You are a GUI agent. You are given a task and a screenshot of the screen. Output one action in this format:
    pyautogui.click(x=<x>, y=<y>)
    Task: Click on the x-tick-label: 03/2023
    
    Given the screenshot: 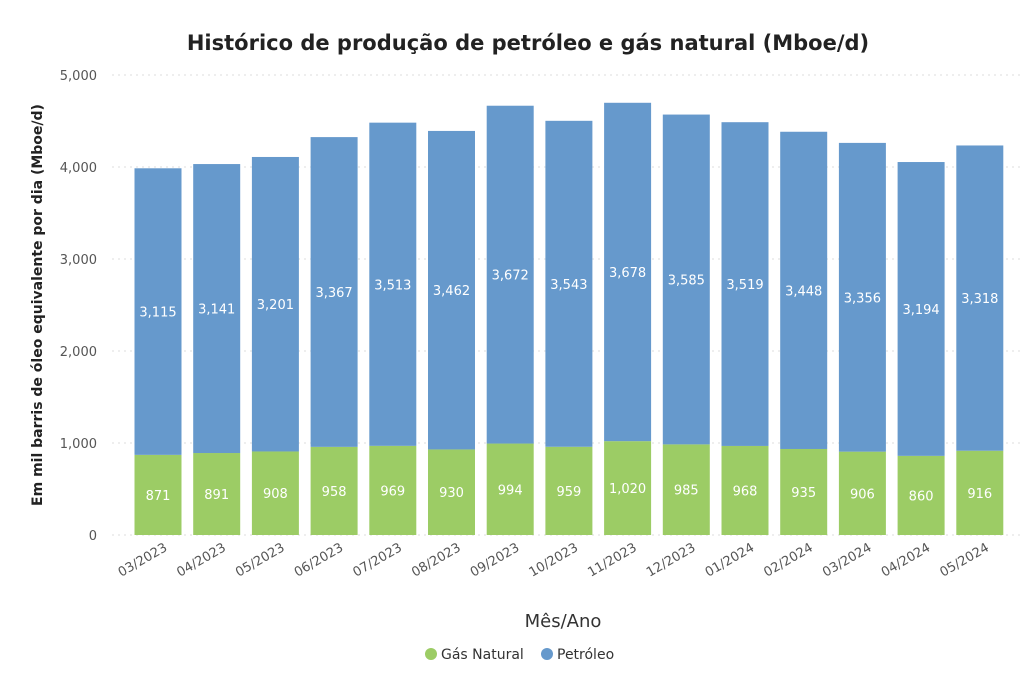 What is the action you would take?
    pyautogui.click(x=143, y=560)
    